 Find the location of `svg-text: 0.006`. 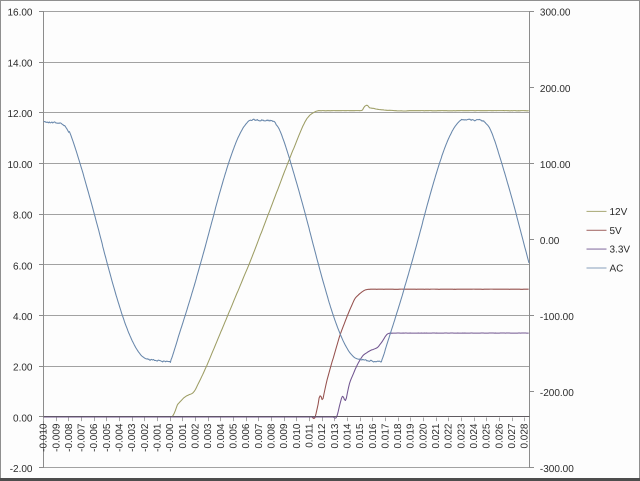

svg-text: 0.006 is located at coordinates (246, 435).